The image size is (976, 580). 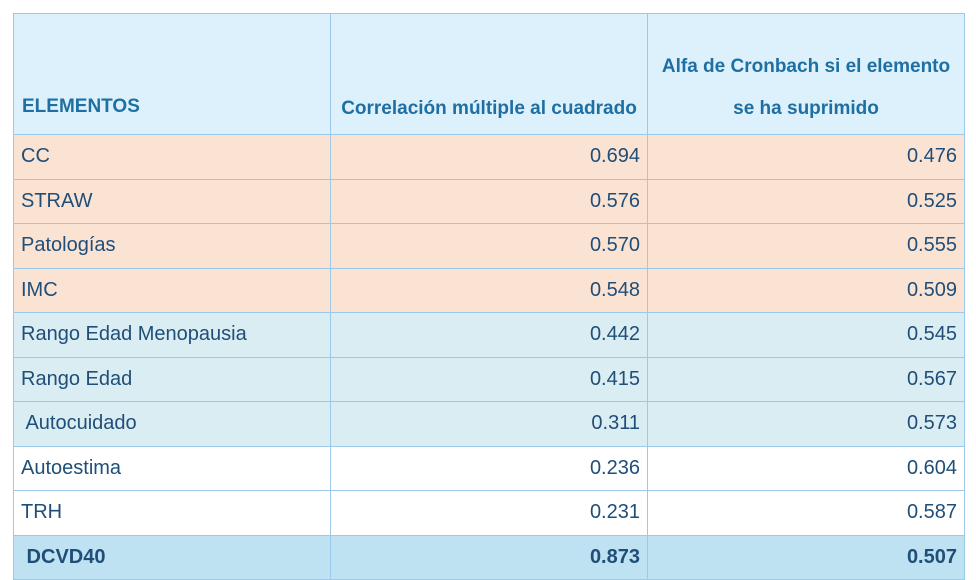 I want to click on row-alpha-value: 0.507, so click(x=806, y=557).